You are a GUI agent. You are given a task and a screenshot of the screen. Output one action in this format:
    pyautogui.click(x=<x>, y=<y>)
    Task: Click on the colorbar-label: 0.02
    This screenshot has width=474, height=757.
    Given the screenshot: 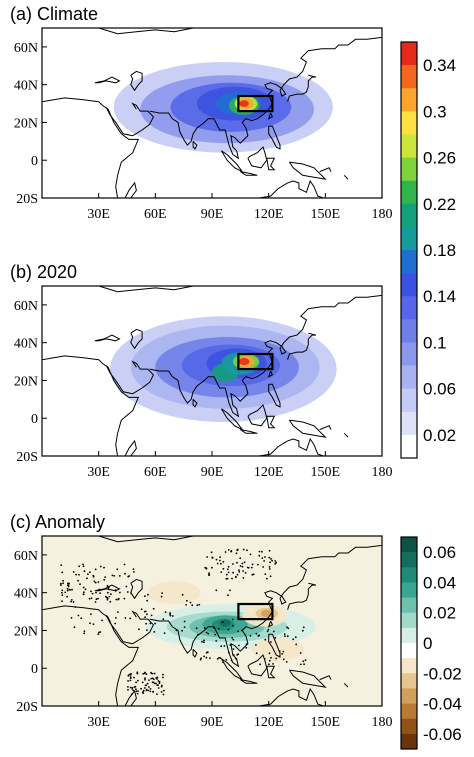 What is the action you would take?
    pyautogui.click(x=439, y=613)
    